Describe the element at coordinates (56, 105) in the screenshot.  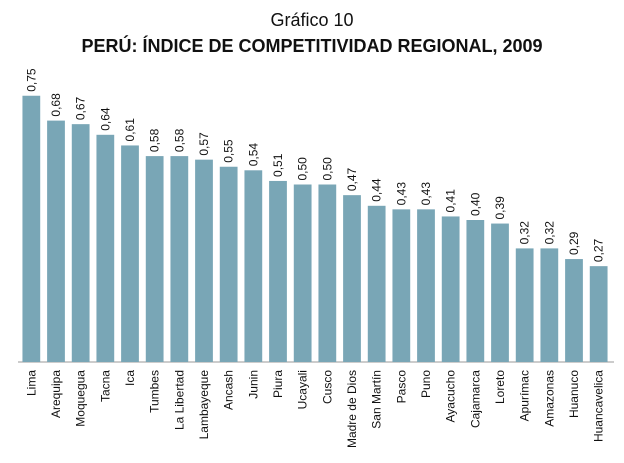
I see `value-label: 0,68` at that location.